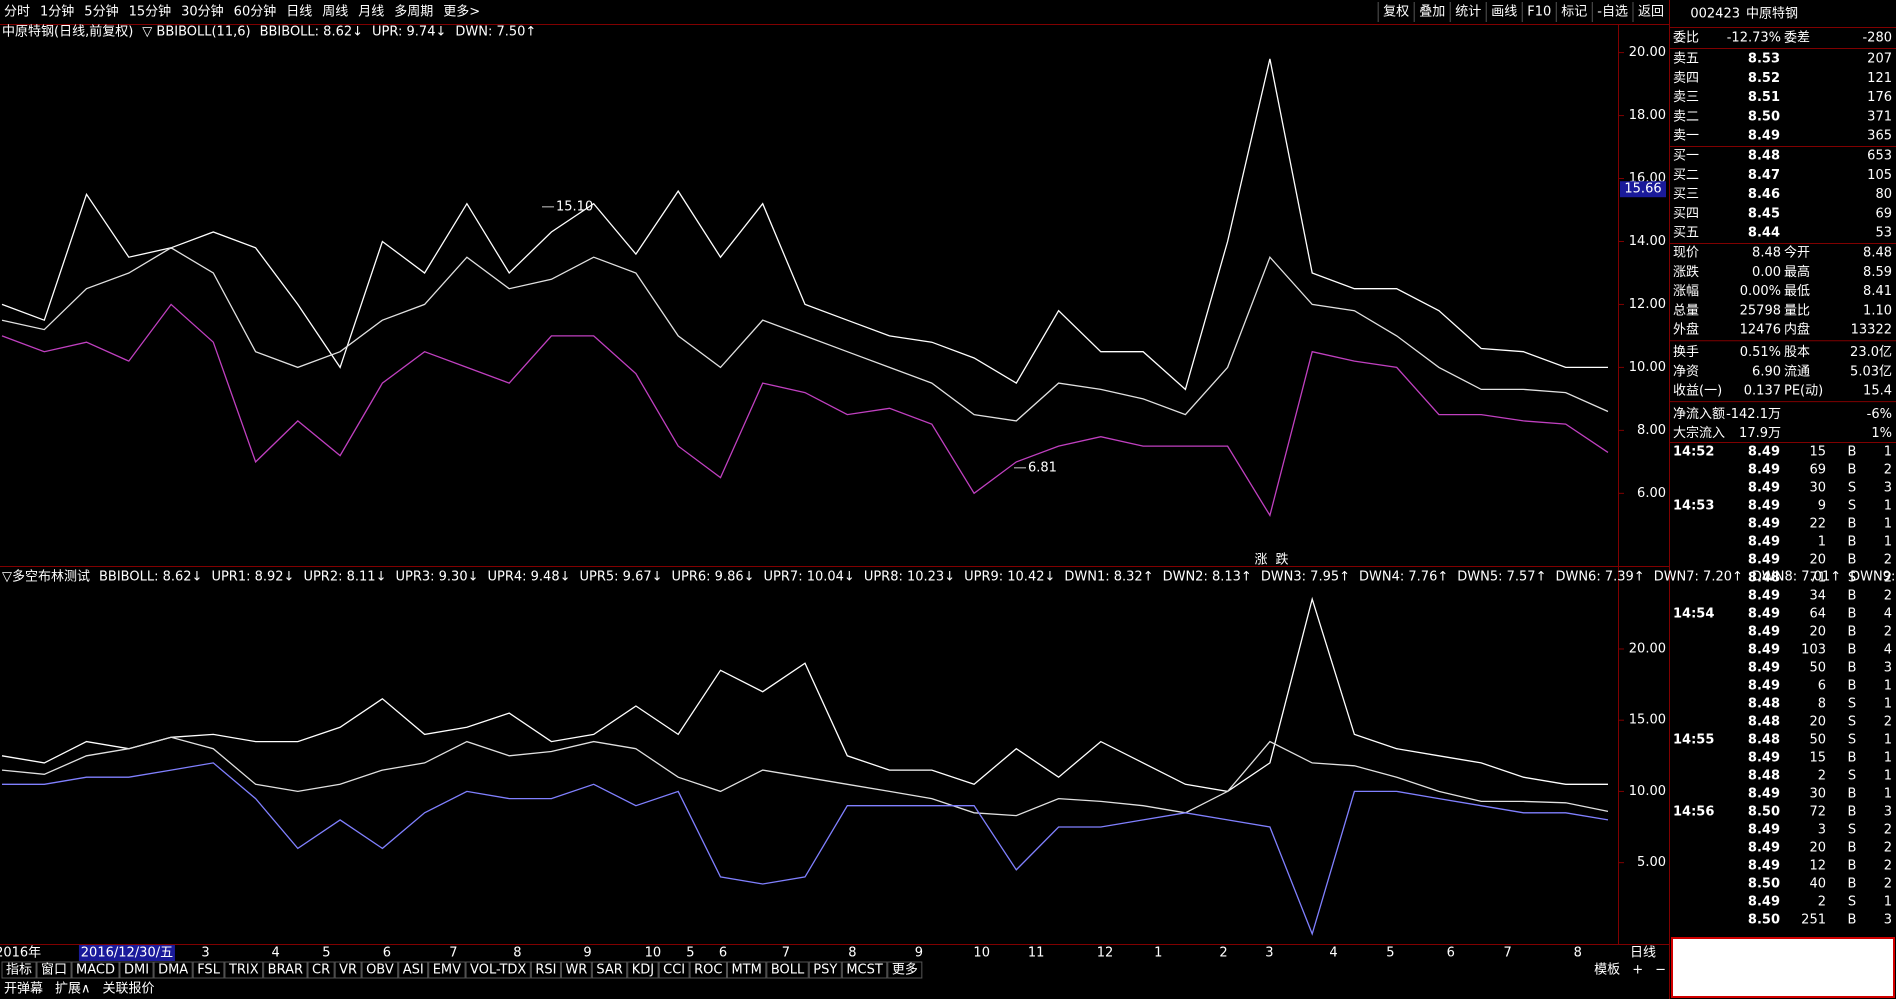 Image resolution: width=1896 pixels, height=999 pixels. Describe the element at coordinates (1105, 953) in the screenshot. I see `date-label: 12` at that location.